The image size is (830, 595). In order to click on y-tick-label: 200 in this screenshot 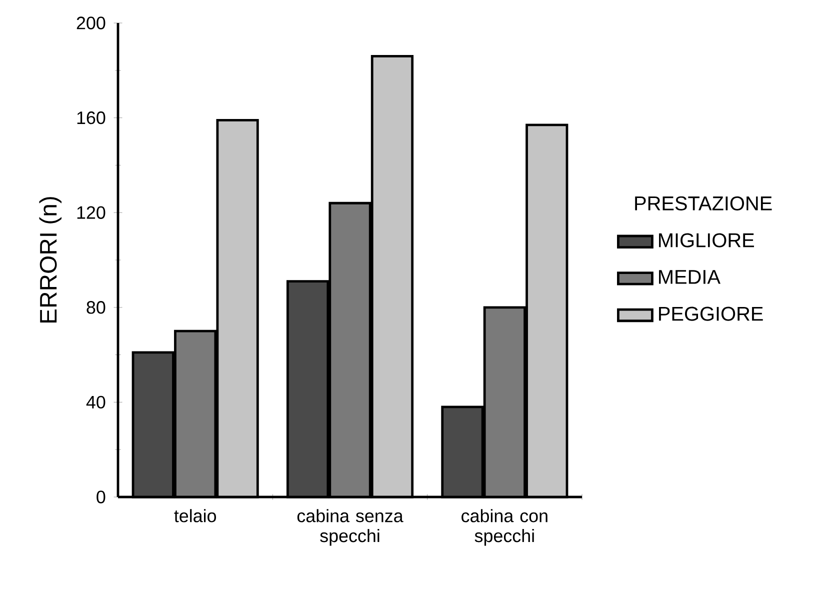, I will do `click(91, 23)`.